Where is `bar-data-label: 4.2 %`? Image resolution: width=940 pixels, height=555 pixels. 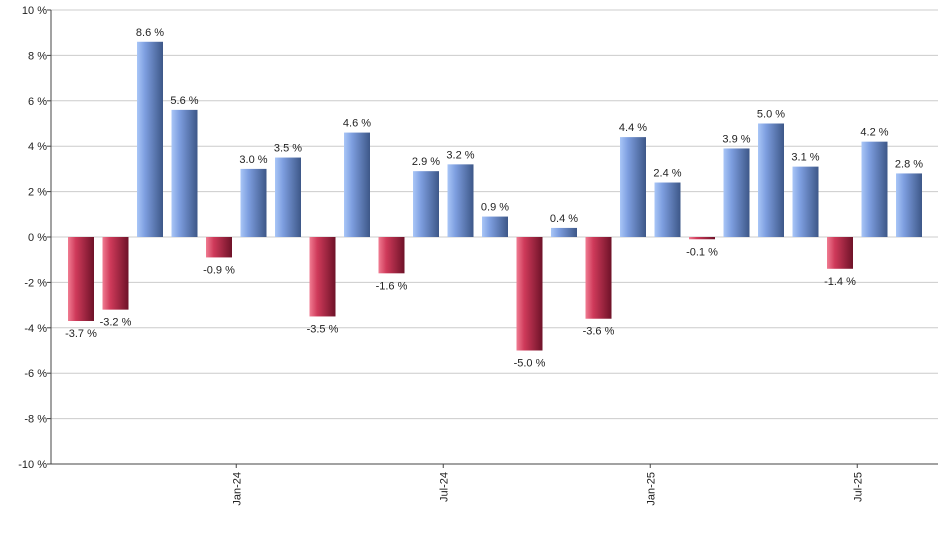 bar-data-label: 4.2 % is located at coordinates (874, 133).